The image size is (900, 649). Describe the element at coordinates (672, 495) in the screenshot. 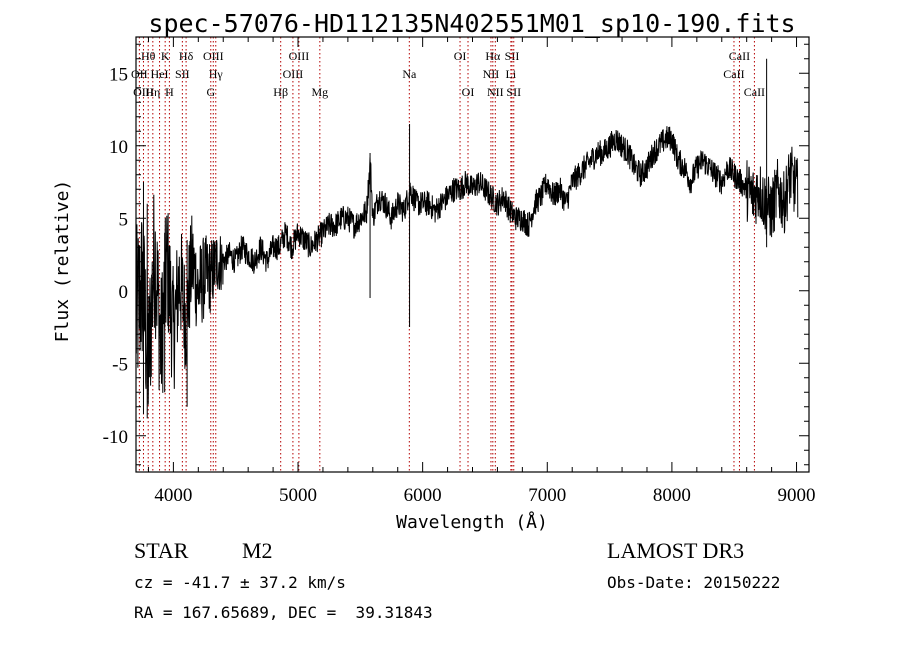

I see `x-tick-label: 8000` at that location.